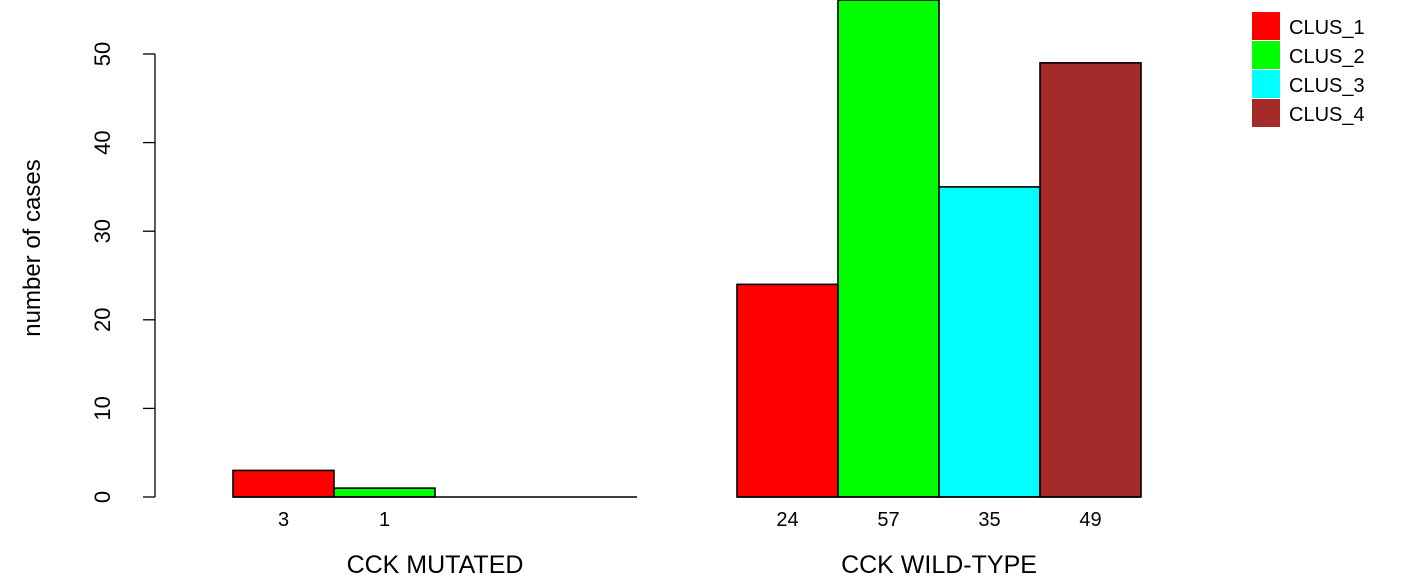  What do you see at coordinates (690, 520) in the screenshot?
I see `data-labels: 3 1 24 57 35 49` at bounding box center [690, 520].